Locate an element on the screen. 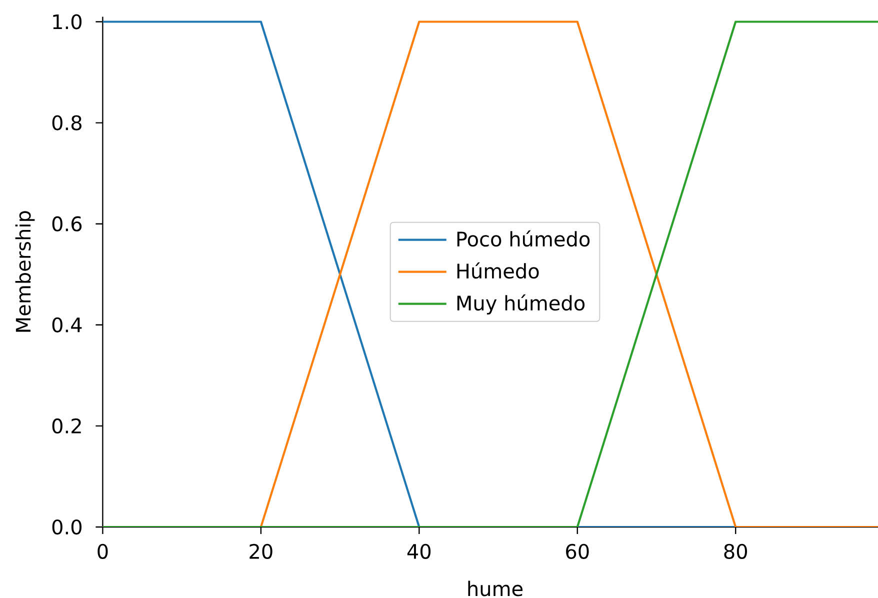 This screenshot has width=878, height=598. y-tick-label: 0.0 is located at coordinates (67, 527).